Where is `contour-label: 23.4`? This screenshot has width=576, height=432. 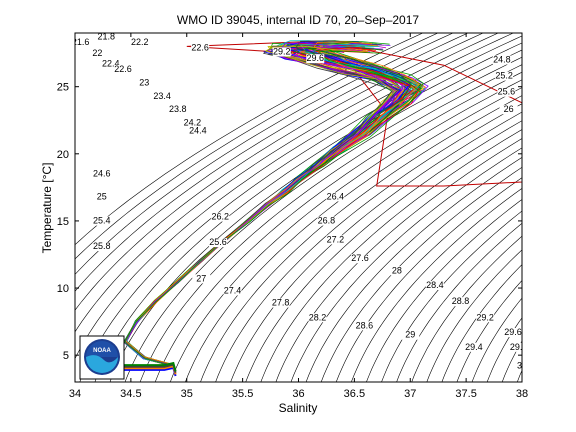 contour-label: 23.4 is located at coordinates (162, 96).